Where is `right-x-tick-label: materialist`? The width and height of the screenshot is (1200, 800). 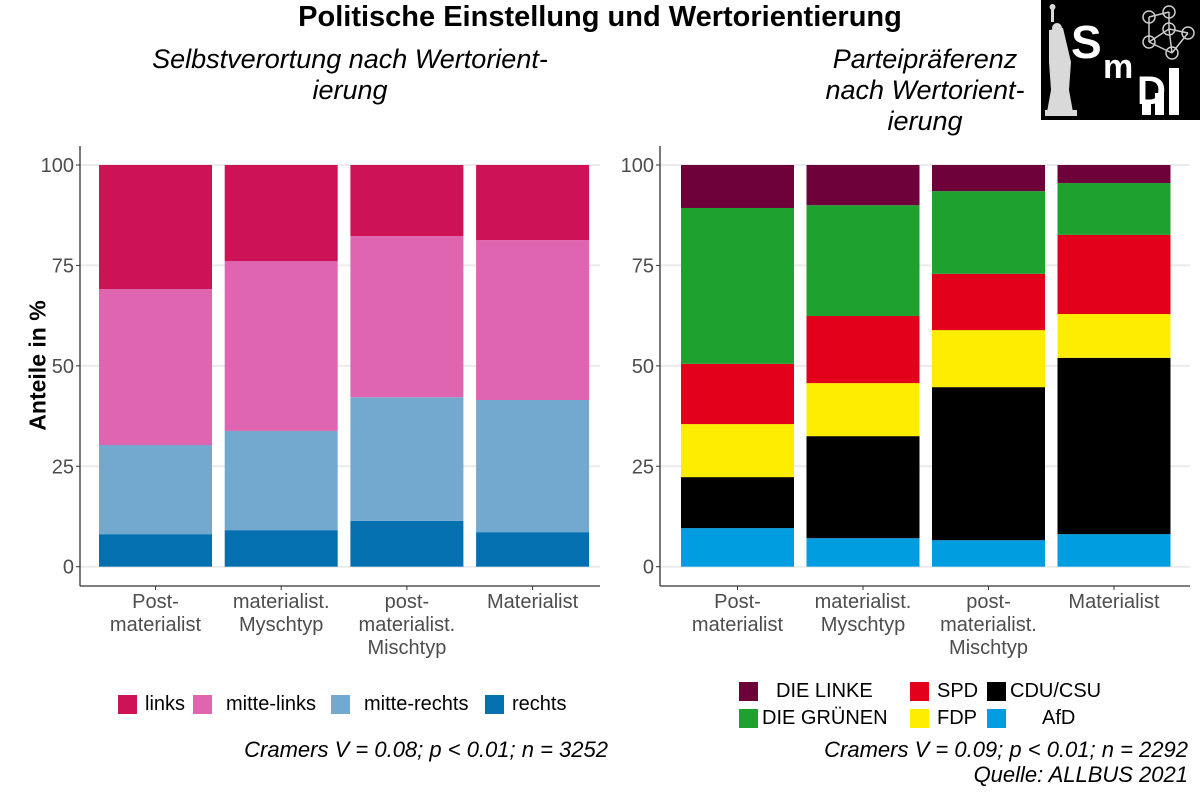 right-x-tick-label: materialist is located at coordinates (738, 625).